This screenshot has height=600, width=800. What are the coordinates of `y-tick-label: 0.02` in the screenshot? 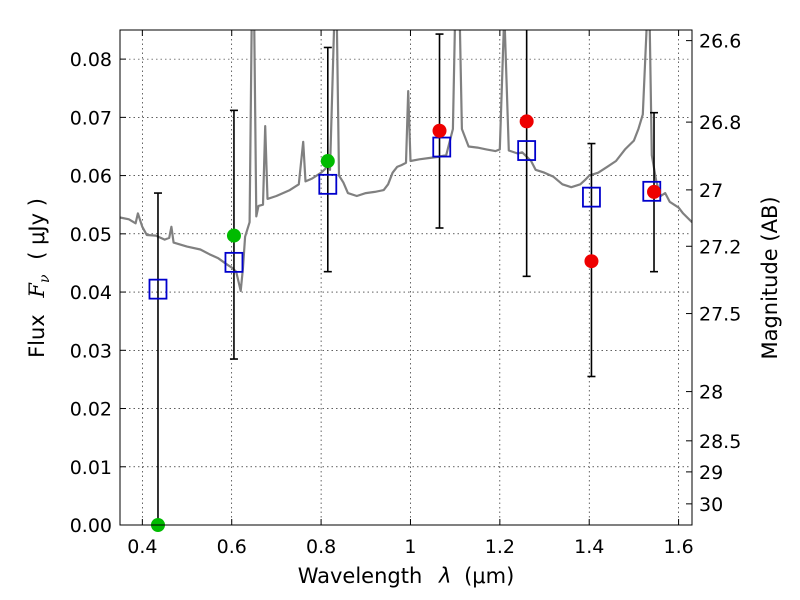 It's located at (91, 410).